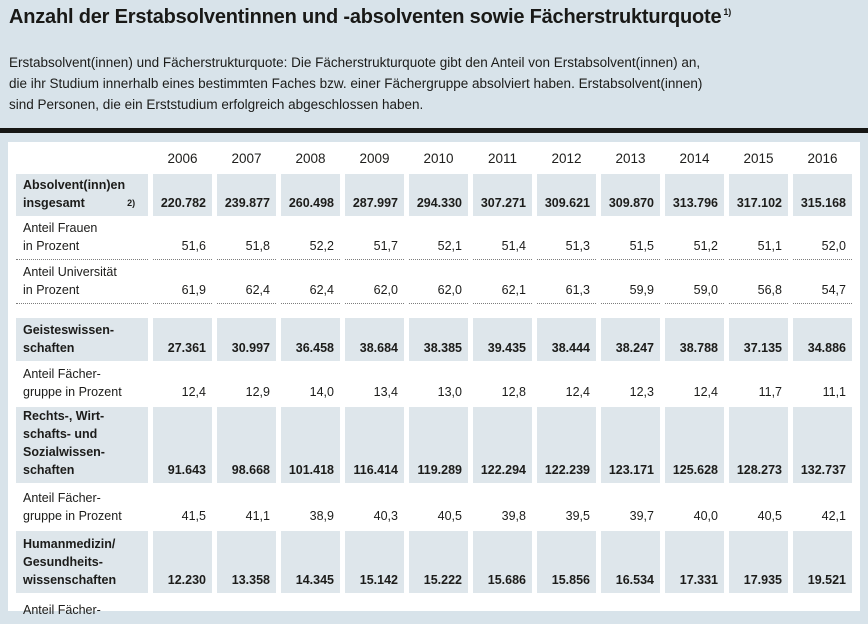 The image size is (868, 624). What do you see at coordinates (758, 445) in the screenshot?
I see `value-cell: 128.273` at bounding box center [758, 445].